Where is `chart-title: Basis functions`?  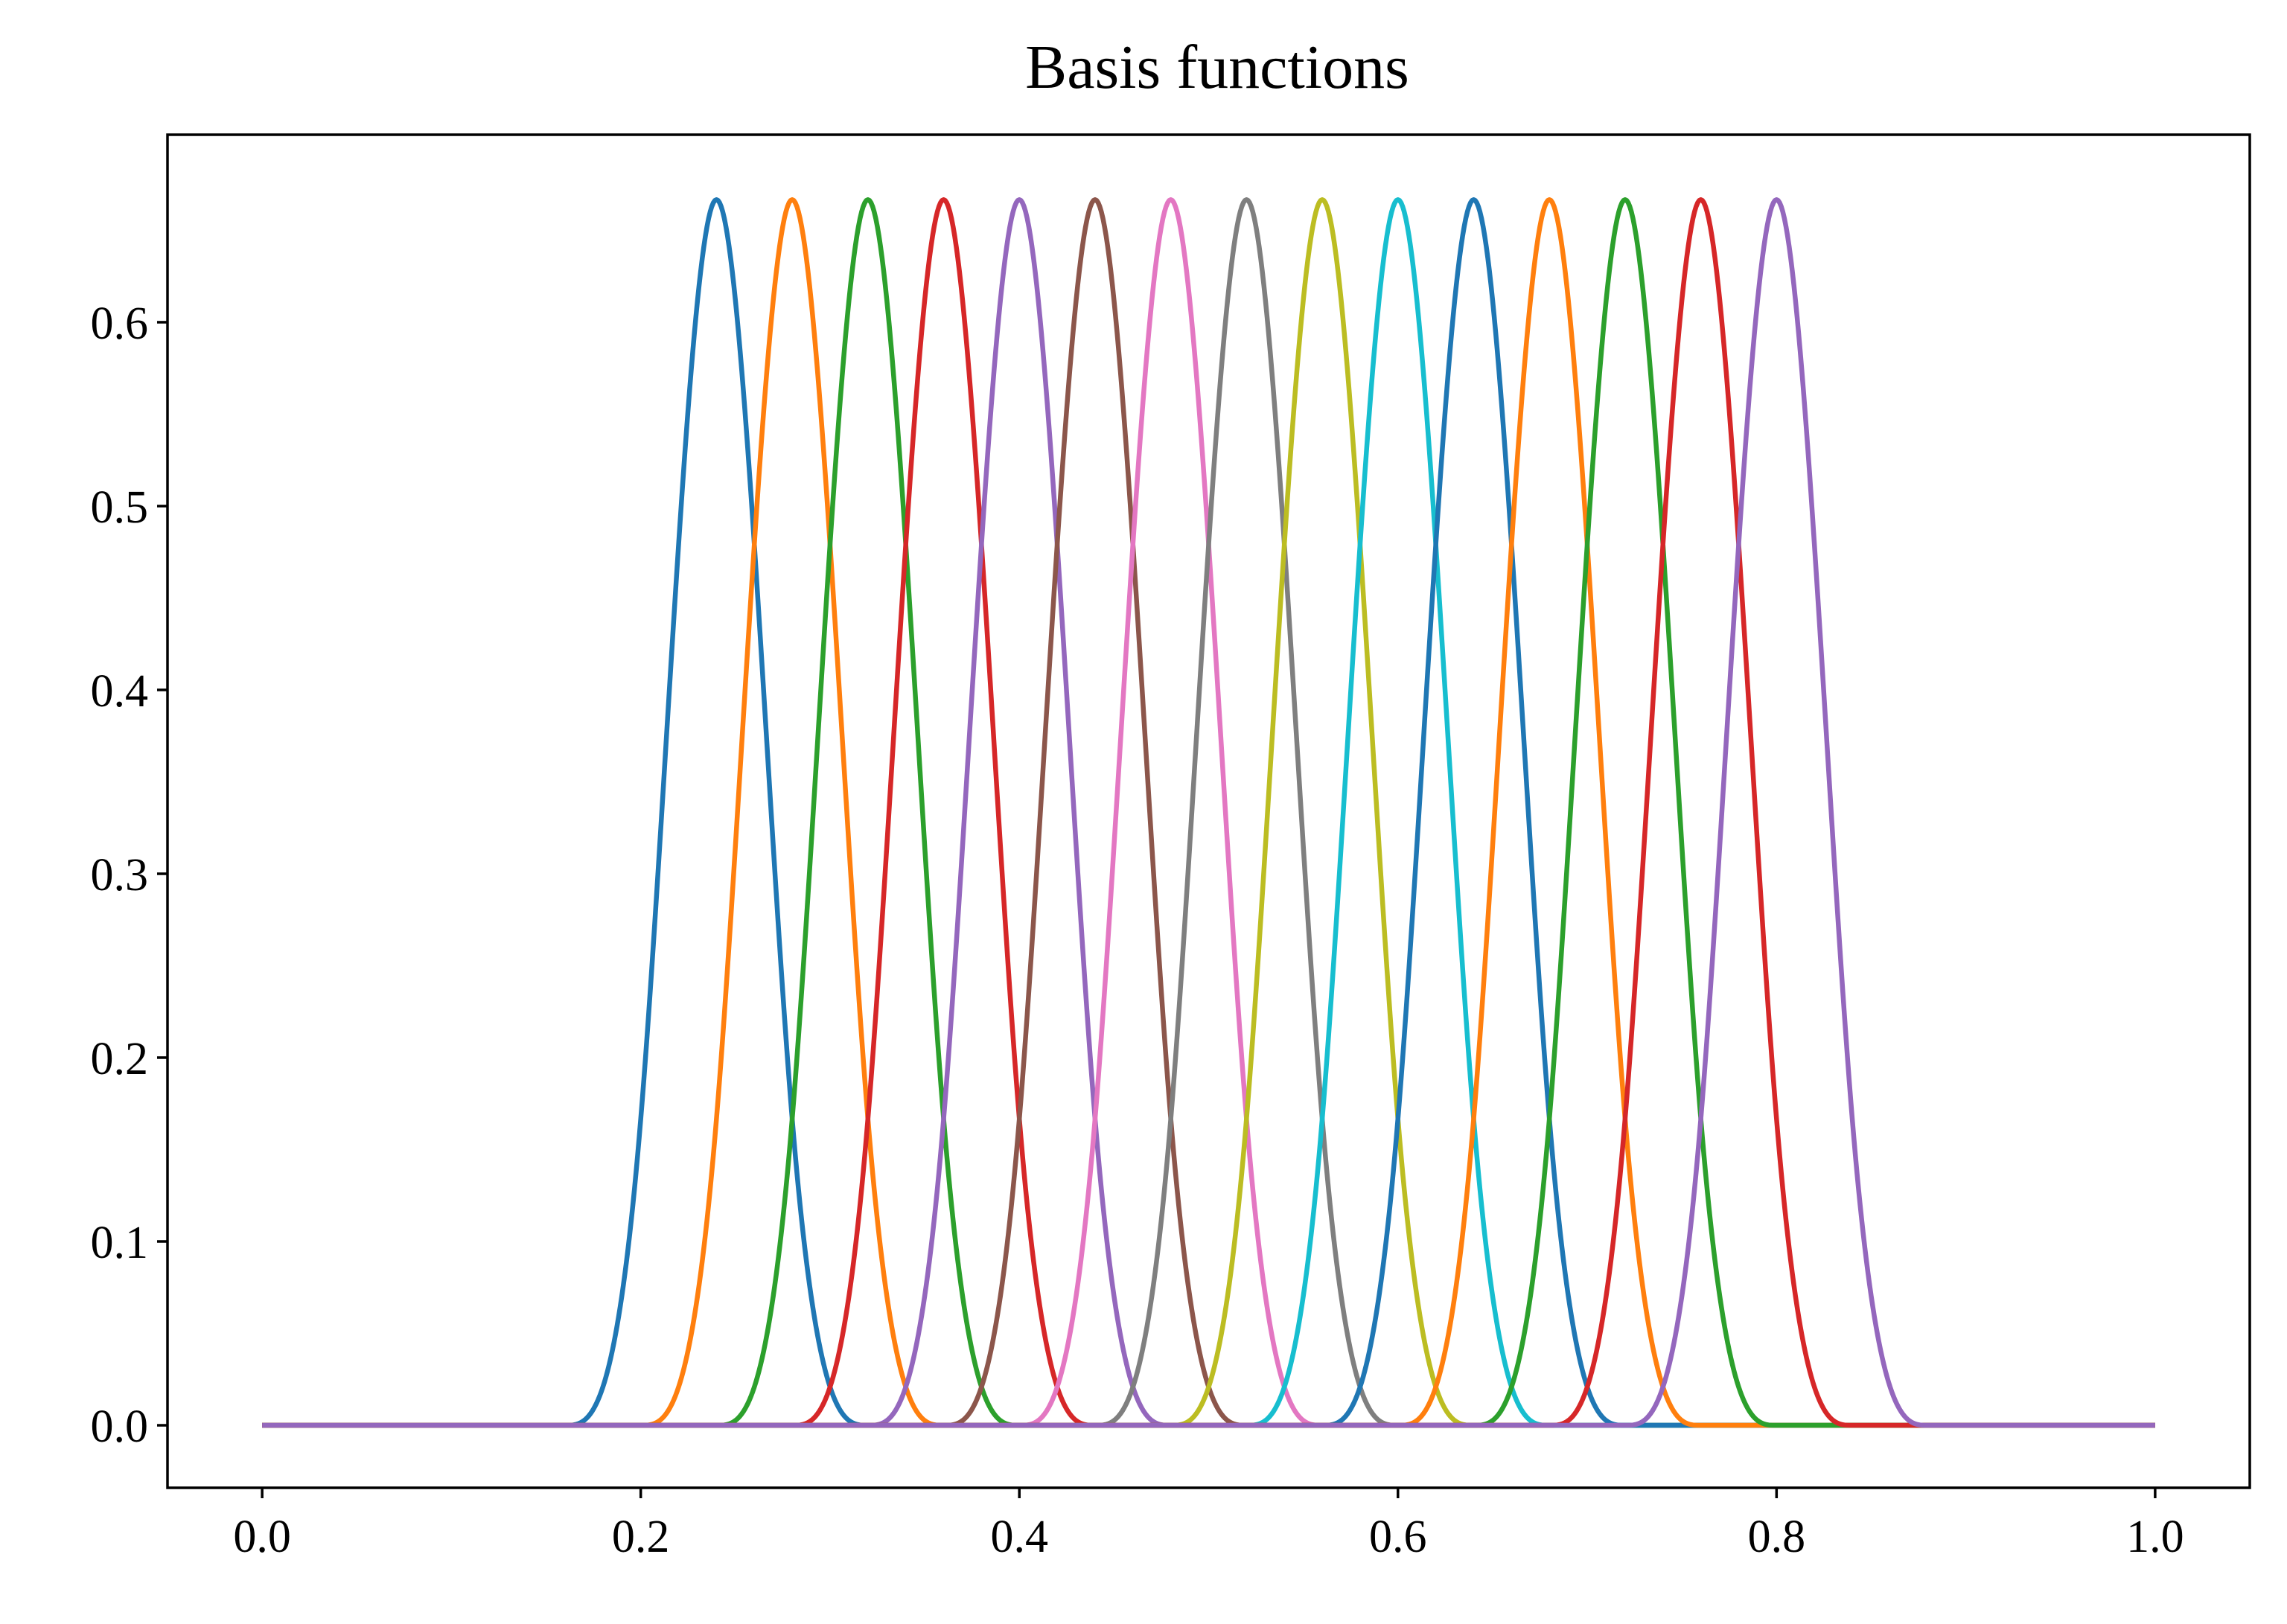
chart-title: Basis functions is located at coordinates (1217, 67).